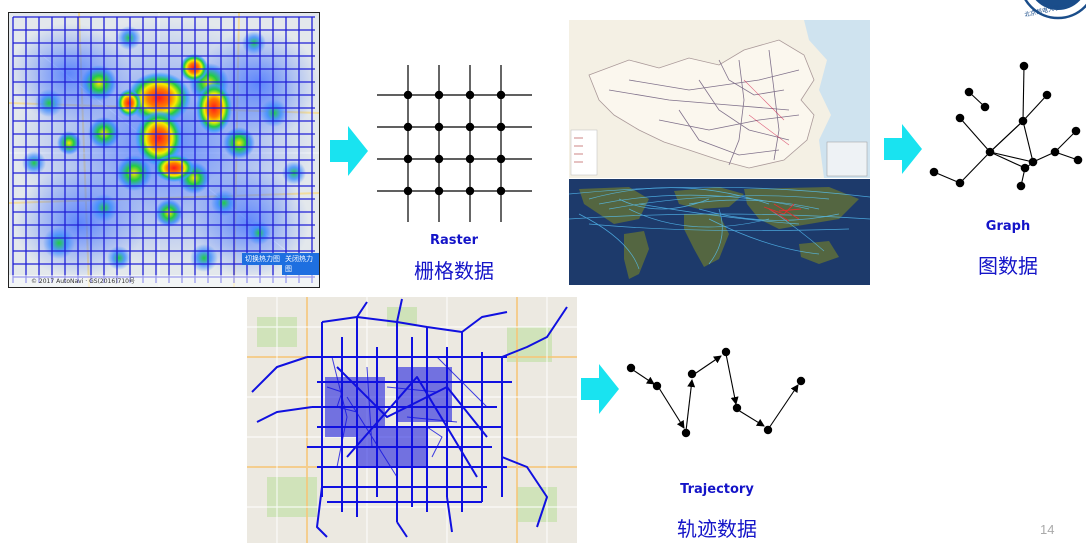  Describe the element at coordinates (1048, 11) in the screenshot. I see `university-logo: 北京邮电大学` at that location.